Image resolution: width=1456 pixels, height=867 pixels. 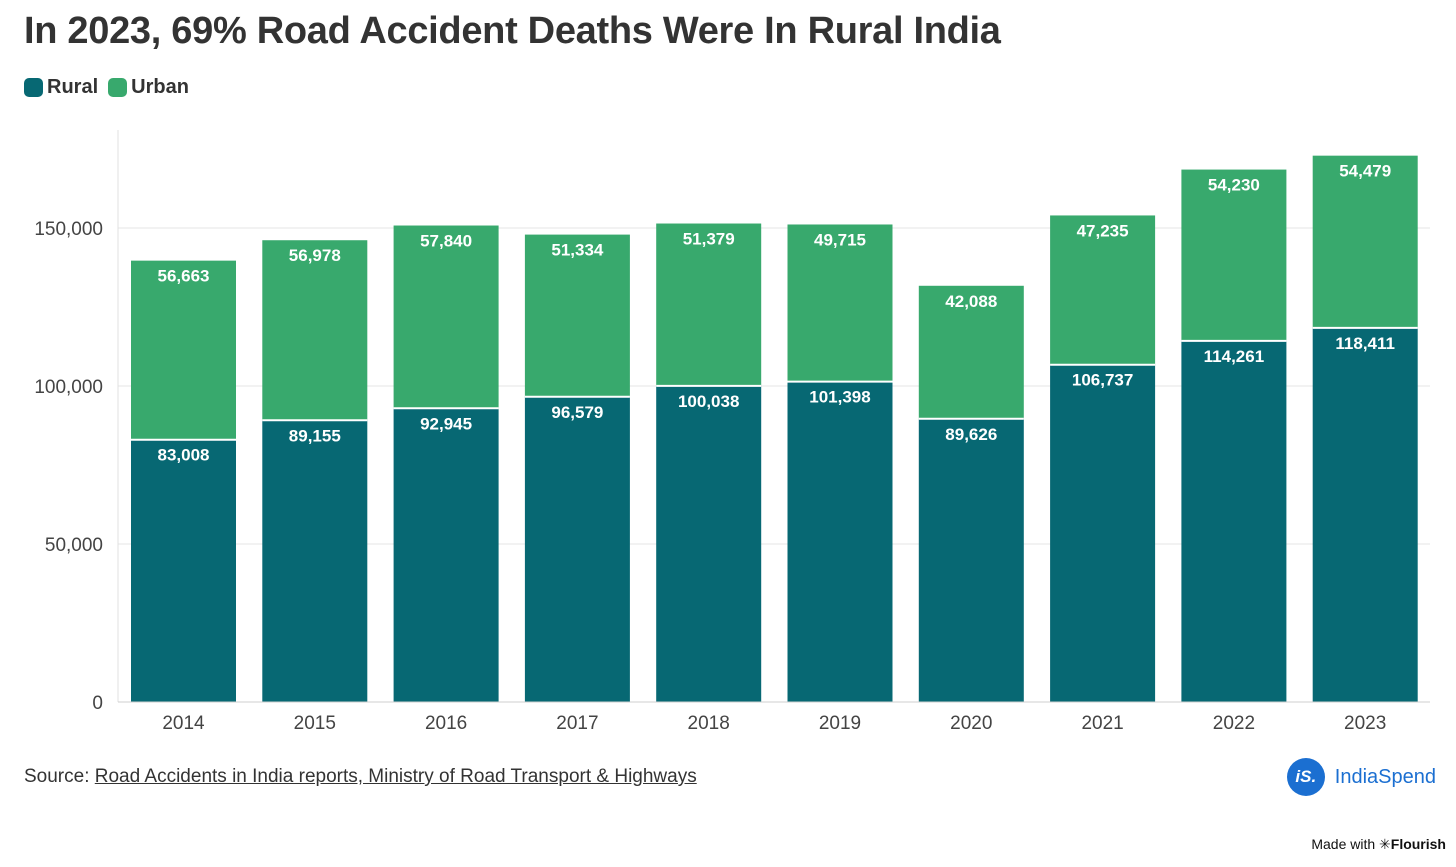 I want to click on flourish-star-icon: ✳, so click(x=1385, y=844).